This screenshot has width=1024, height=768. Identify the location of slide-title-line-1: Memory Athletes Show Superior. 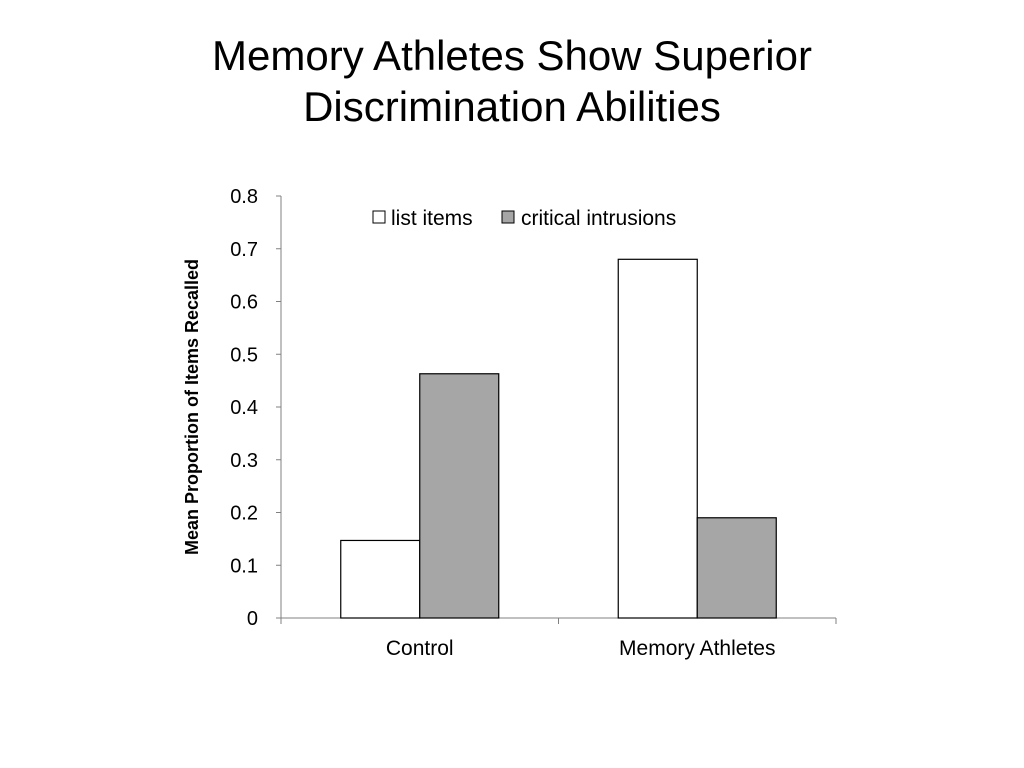
(512, 55).